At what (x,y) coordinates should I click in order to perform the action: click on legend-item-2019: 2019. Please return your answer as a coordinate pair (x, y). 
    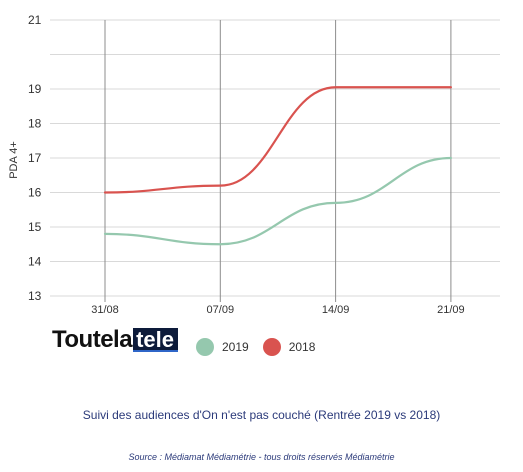
    Looking at the image, I should click on (222, 347).